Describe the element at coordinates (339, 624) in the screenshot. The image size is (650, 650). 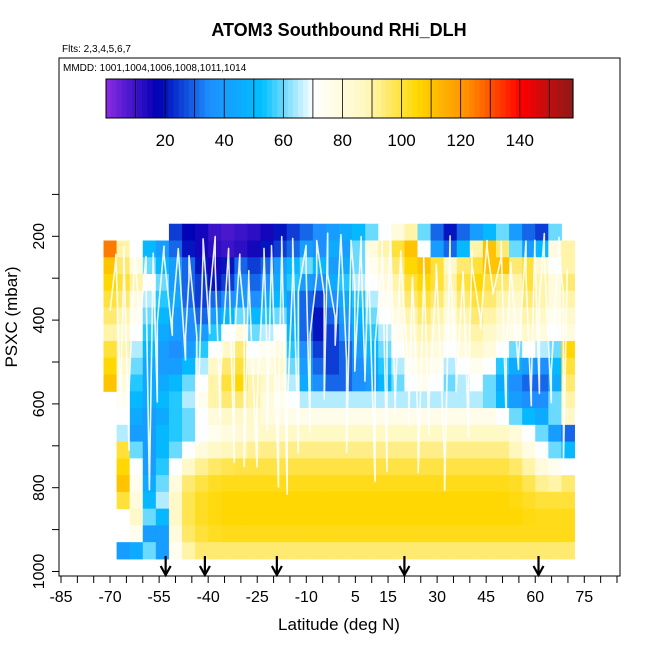
I see `x-axis-label: Latitude (deg N)` at that location.